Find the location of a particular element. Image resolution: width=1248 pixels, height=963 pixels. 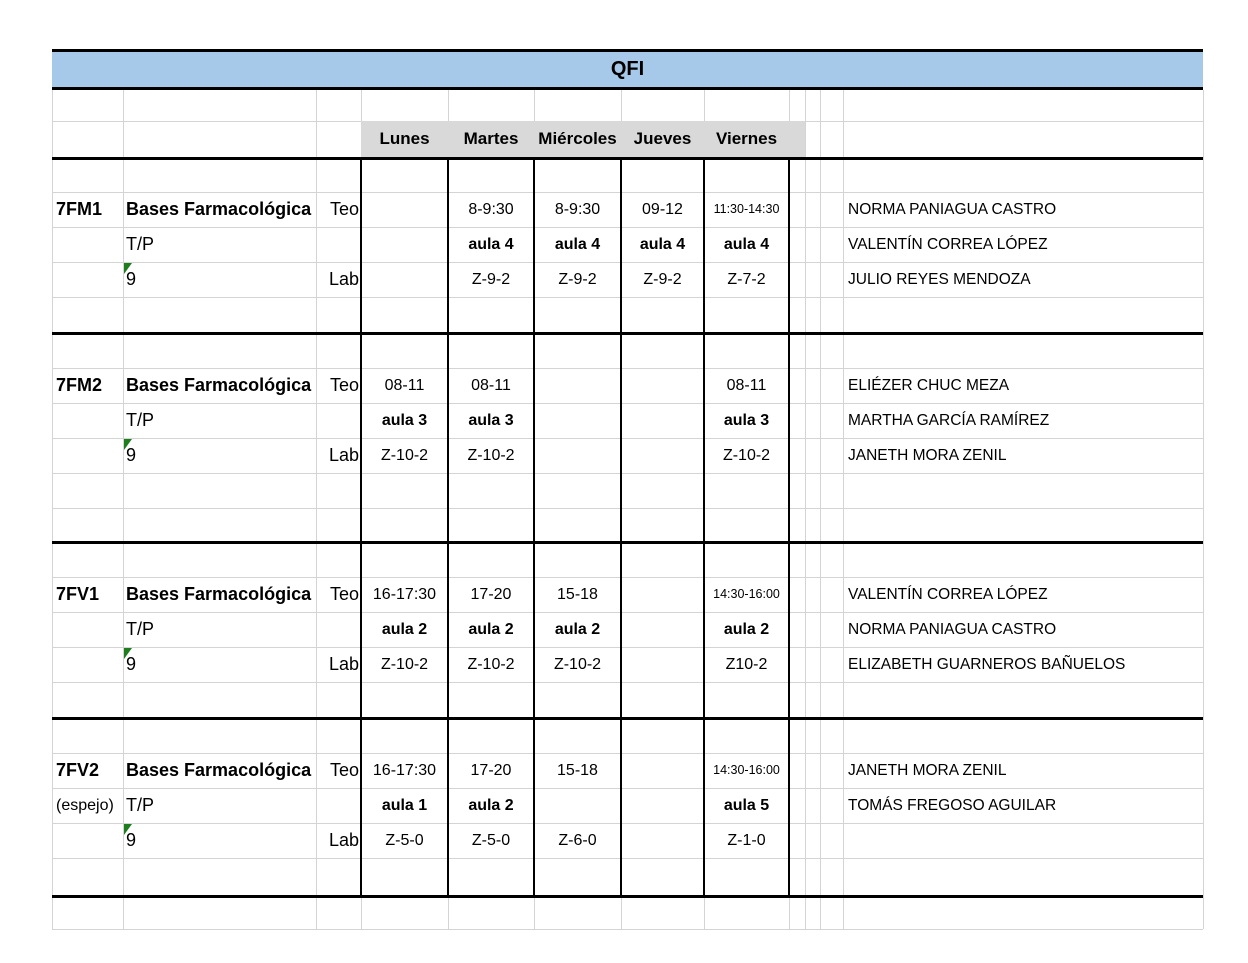

time-cell: 09-12 is located at coordinates (662, 209).